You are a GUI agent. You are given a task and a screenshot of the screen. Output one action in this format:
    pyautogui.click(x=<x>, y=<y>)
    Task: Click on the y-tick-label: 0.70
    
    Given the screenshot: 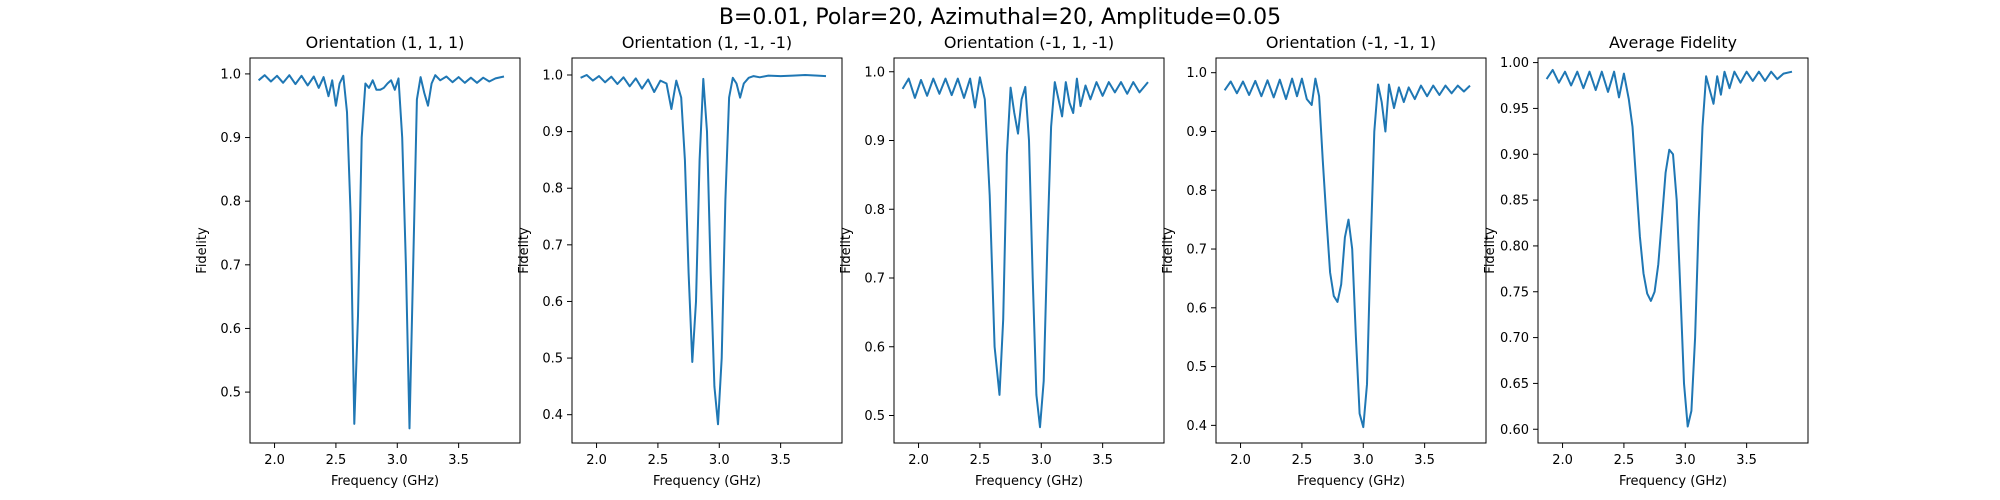 What is the action you would take?
    pyautogui.click(x=1514, y=338)
    